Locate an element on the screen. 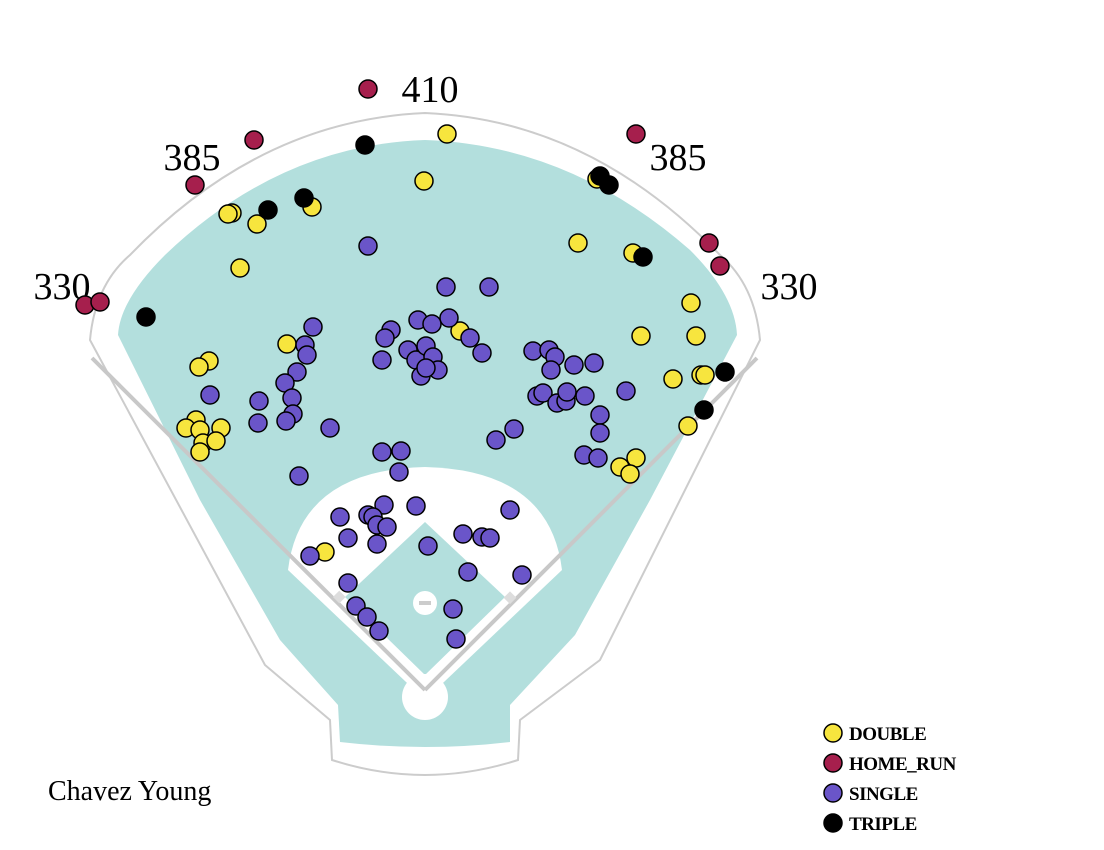 The image size is (1104, 850). base is located at coordinates (510, 598).